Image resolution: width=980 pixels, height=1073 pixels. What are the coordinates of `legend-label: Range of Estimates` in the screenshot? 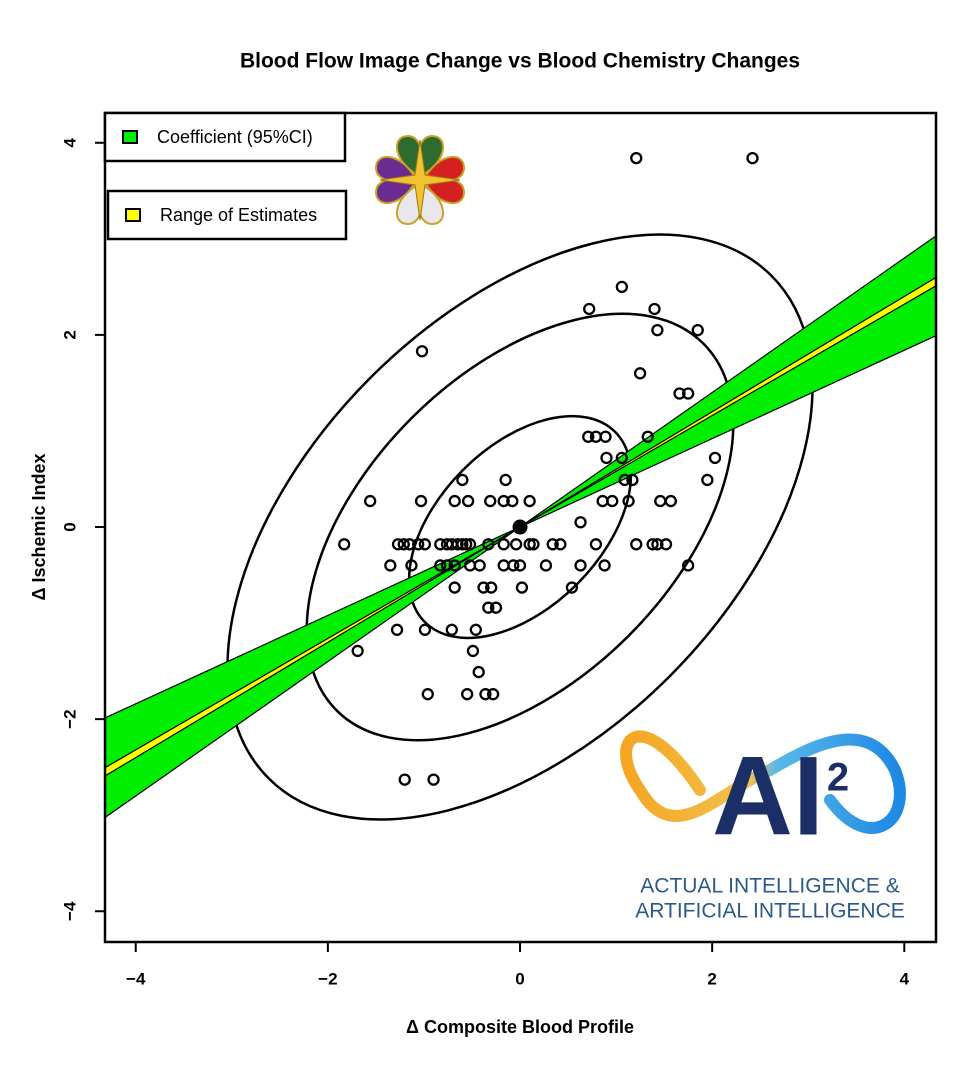 It's located at (238, 215).